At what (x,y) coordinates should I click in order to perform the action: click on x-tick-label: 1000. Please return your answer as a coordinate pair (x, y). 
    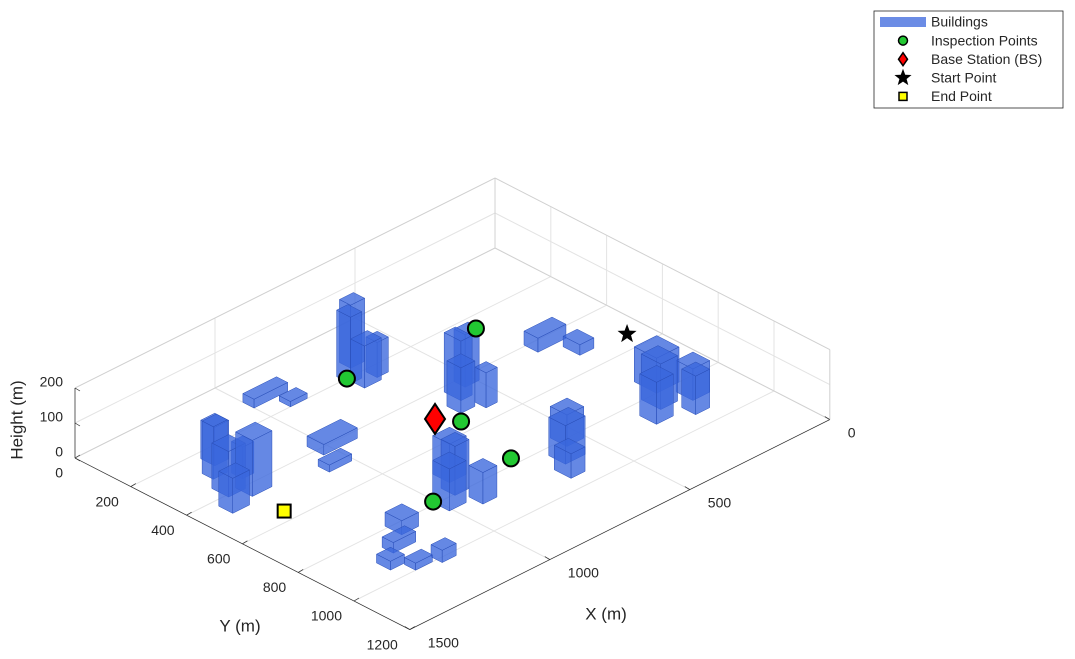
    Looking at the image, I should click on (583, 572).